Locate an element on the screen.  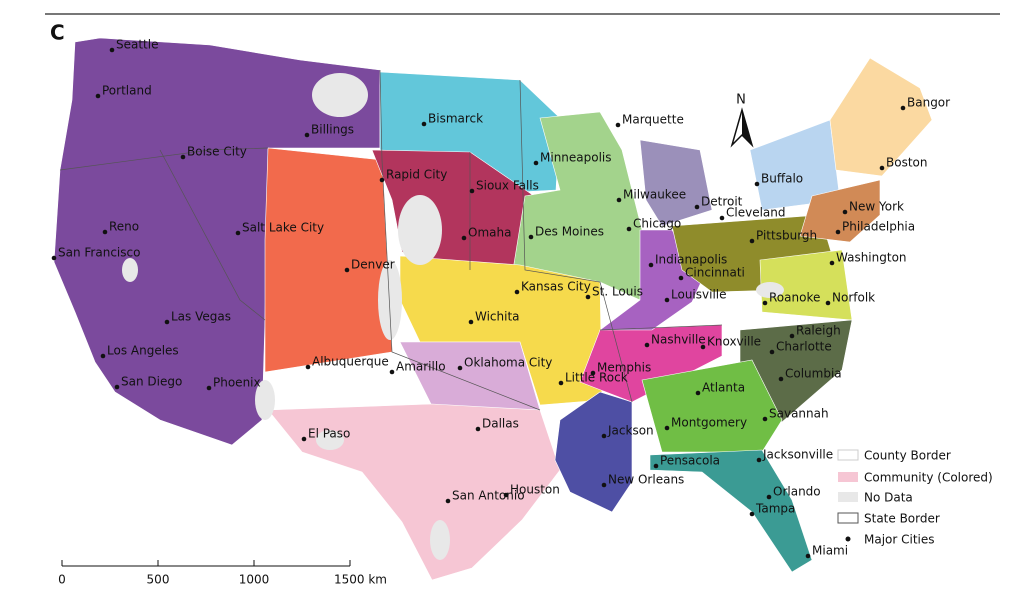
city-label: Little Rock is located at coordinates (596, 378).